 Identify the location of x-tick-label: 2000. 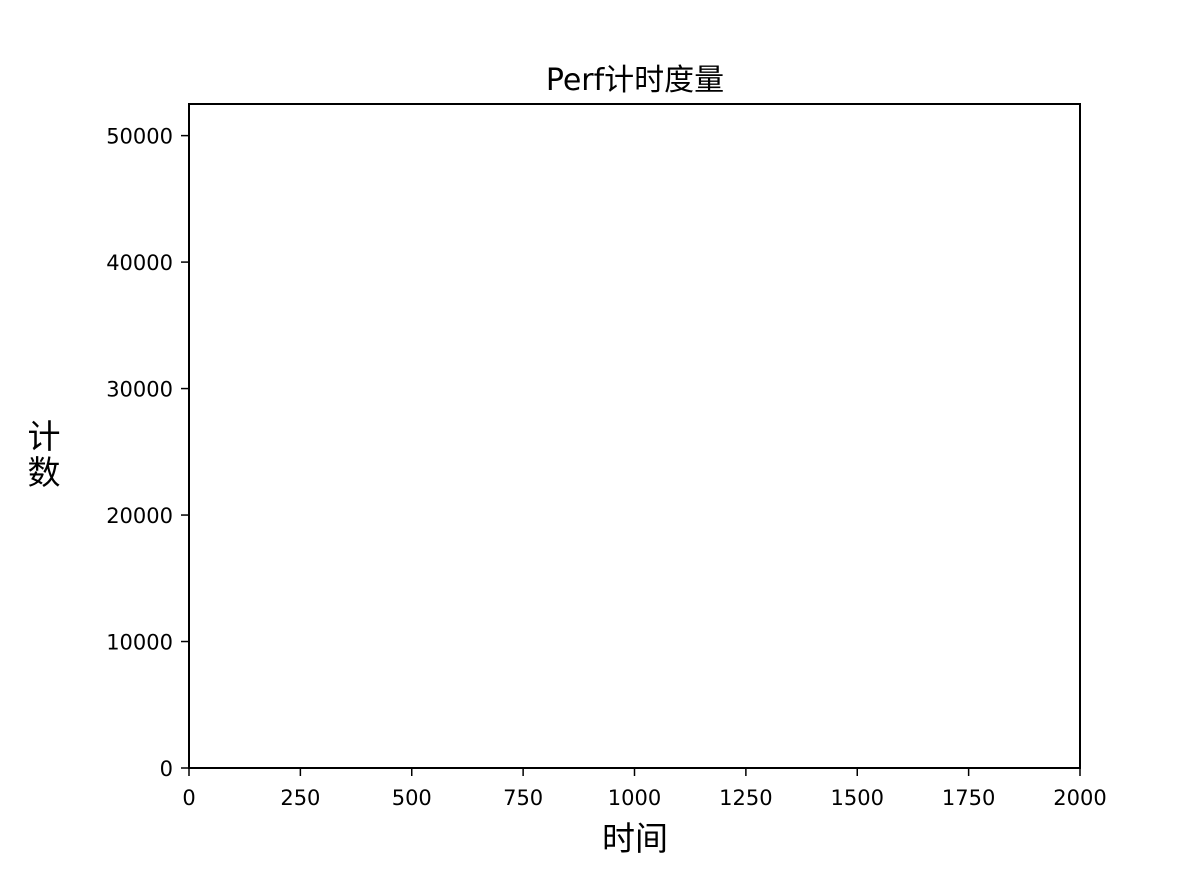
(1079, 798).